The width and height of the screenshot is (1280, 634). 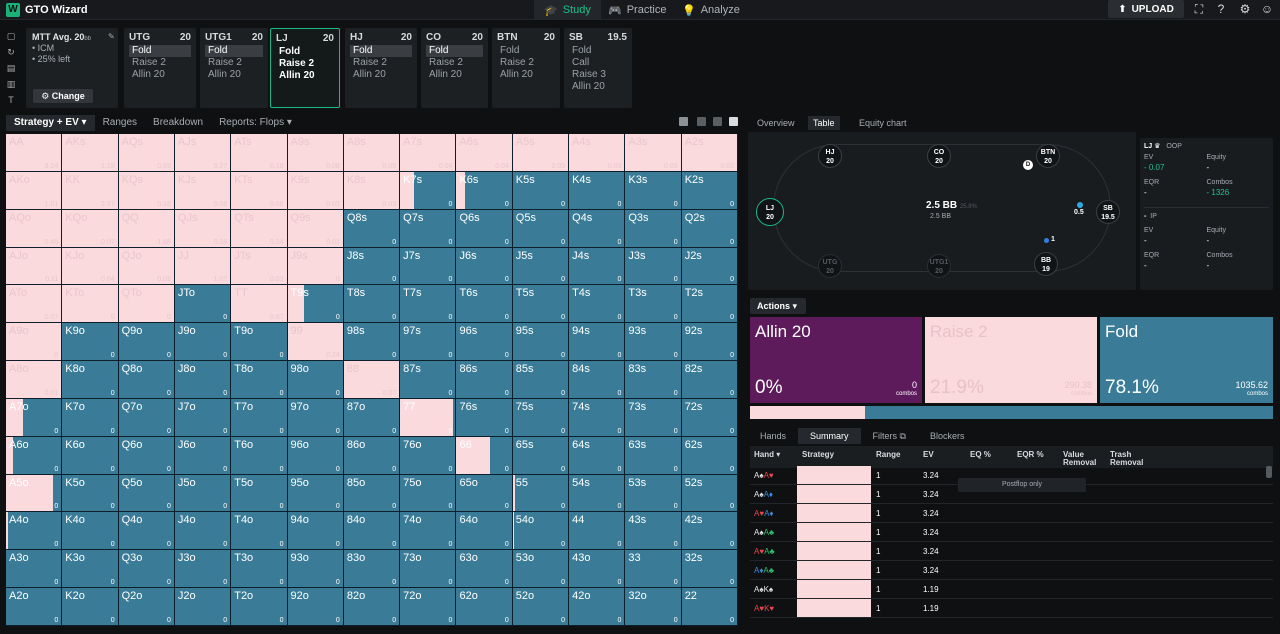 What do you see at coordinates (178, 122) in the screenshot?
I see `tab-breakdown: Breakdown` at bounding box center [178, 122].